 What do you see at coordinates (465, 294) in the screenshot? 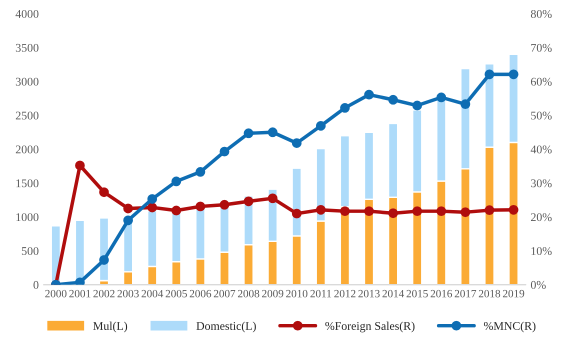
I see `x-tick-label: 2017` at bounding box center [465, 294].